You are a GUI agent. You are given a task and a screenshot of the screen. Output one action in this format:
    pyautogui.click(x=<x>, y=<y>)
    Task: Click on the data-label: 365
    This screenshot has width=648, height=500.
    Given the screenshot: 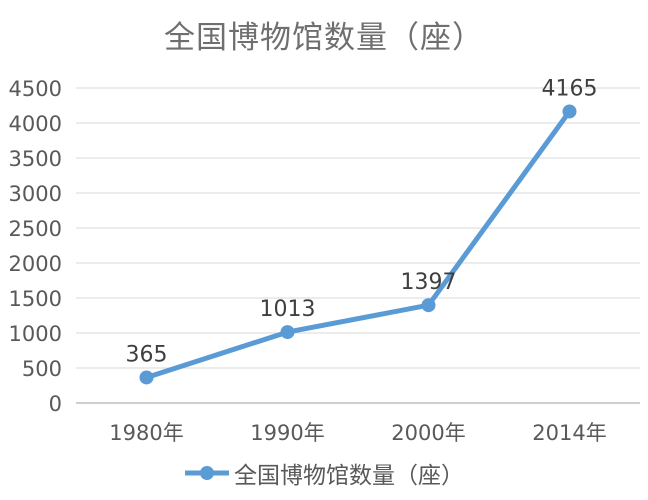 What is the action you would take?
    pyautogui.click(x=147, y=354)
    